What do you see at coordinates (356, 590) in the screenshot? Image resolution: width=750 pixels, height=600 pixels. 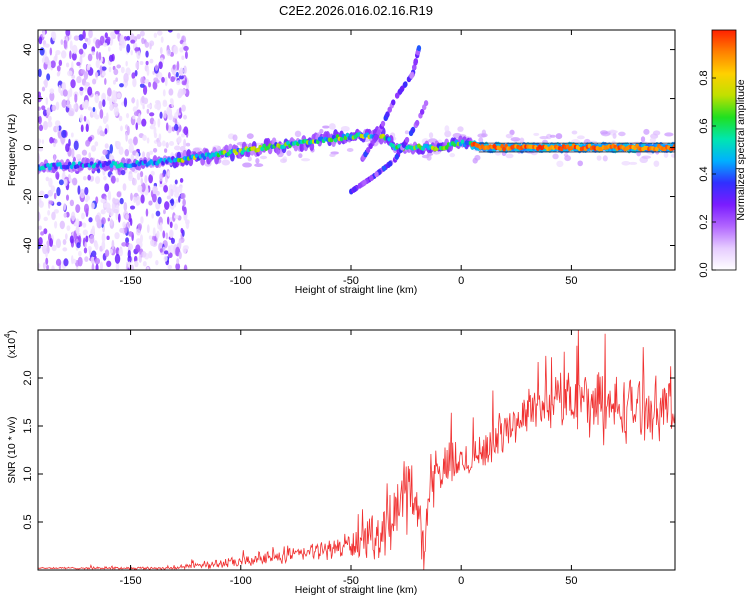 I see `snr-xlabel: Height of straight line (km)` at bounding box center [356, 590].